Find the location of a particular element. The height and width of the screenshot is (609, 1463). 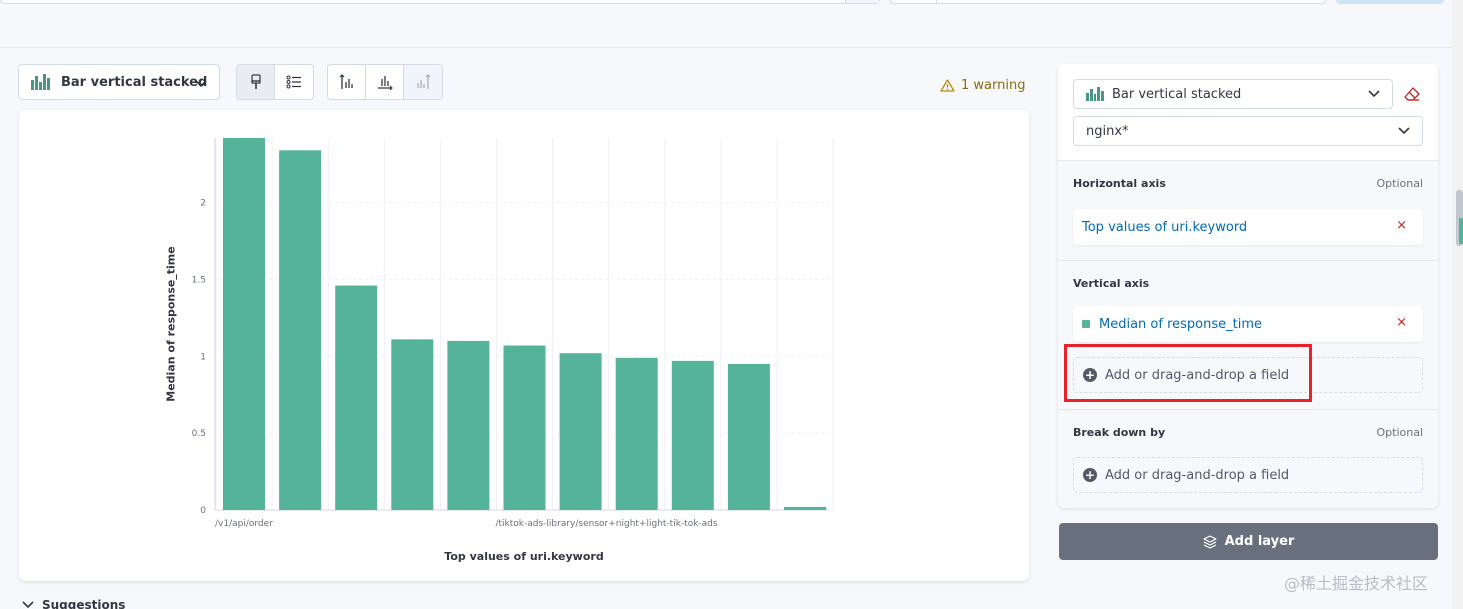

visual-options-group is located at coordinates (275, 82).